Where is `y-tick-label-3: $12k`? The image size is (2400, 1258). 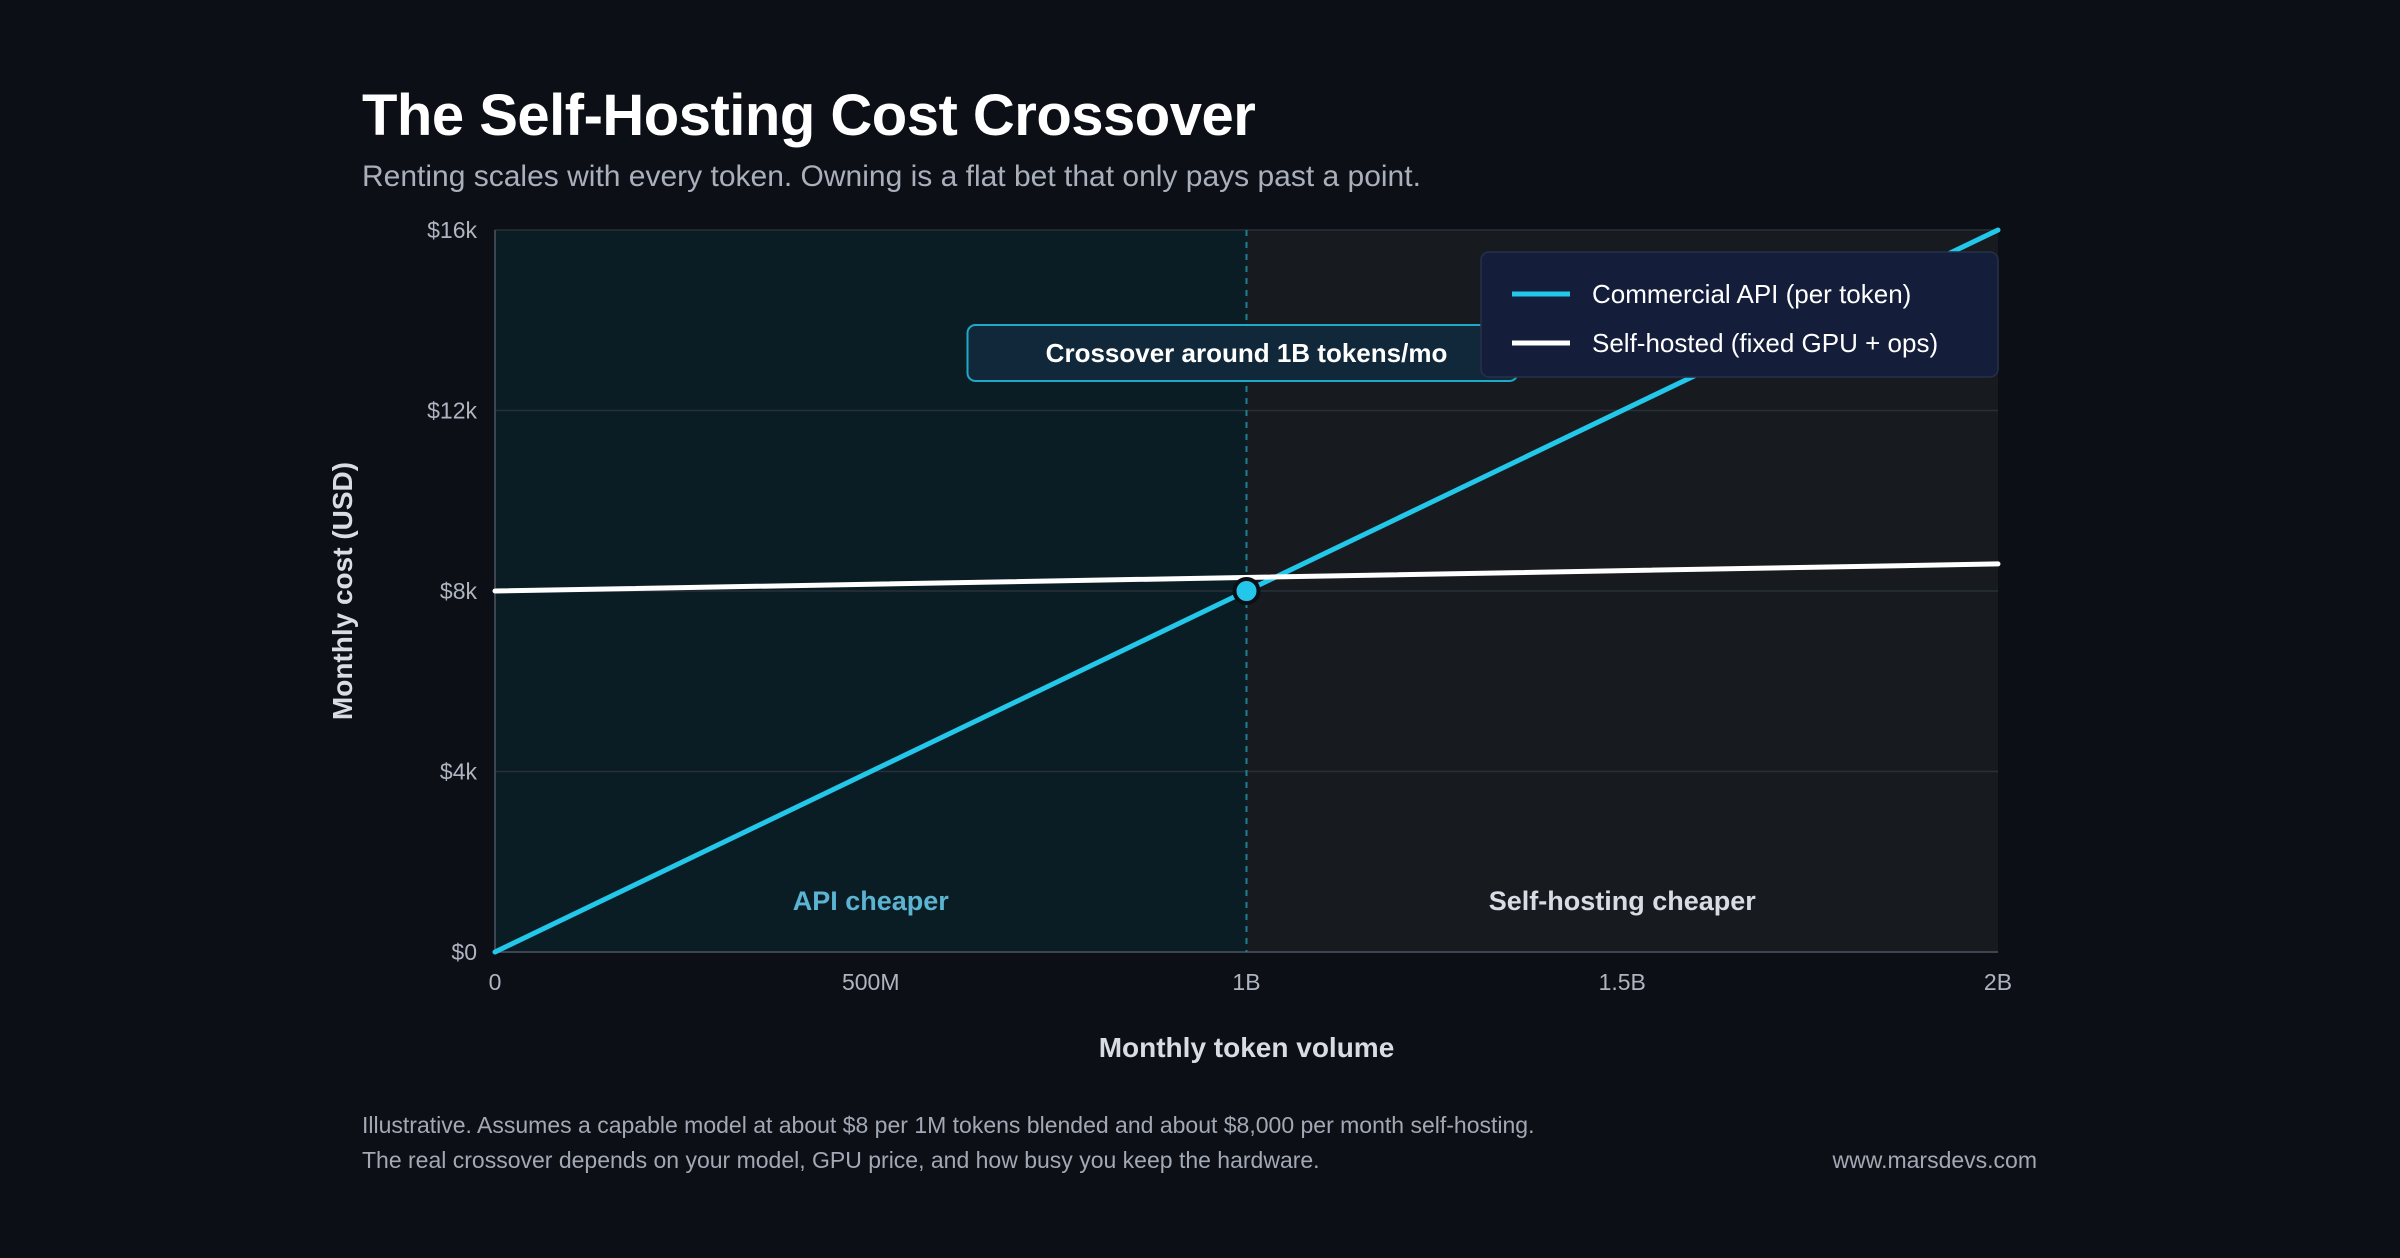 y-tick-label-3: $12k is located at coordinates (452, 411).